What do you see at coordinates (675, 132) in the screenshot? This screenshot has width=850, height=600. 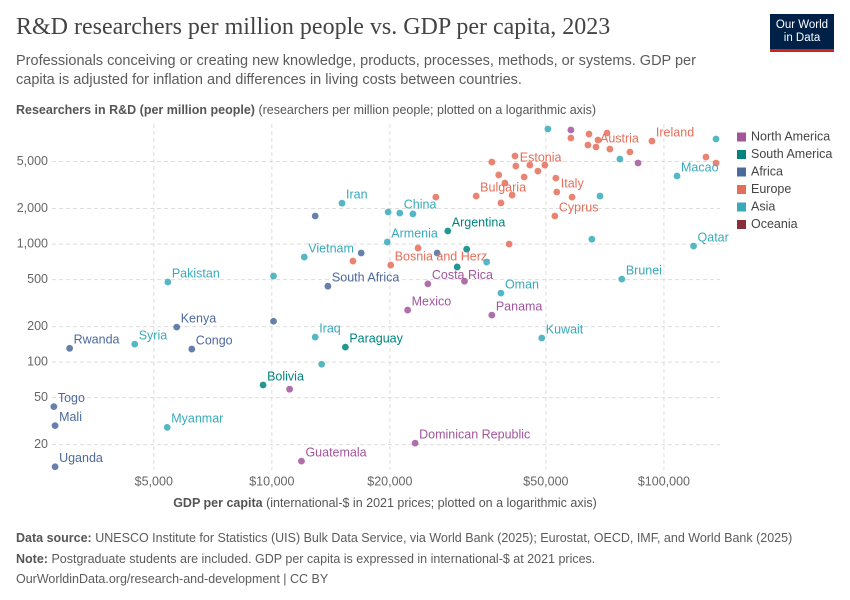 I see `point-label: Ireland` at bounding box center [675, 132].